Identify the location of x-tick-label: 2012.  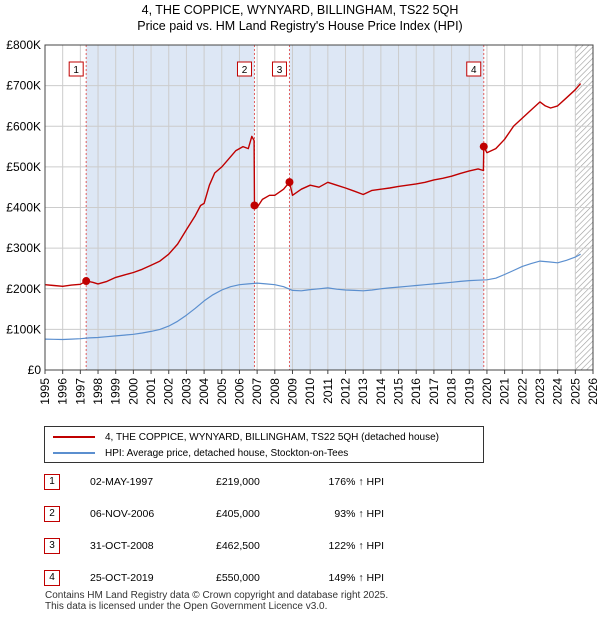
(346, 391).